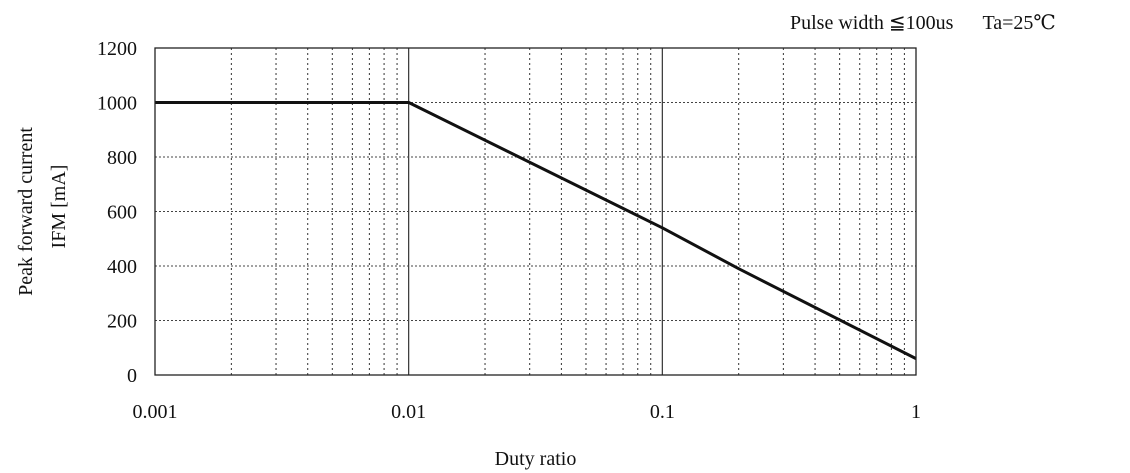 The image size is (1130, 473). I want to click on y-tick-label: 400, so click(122, 267).